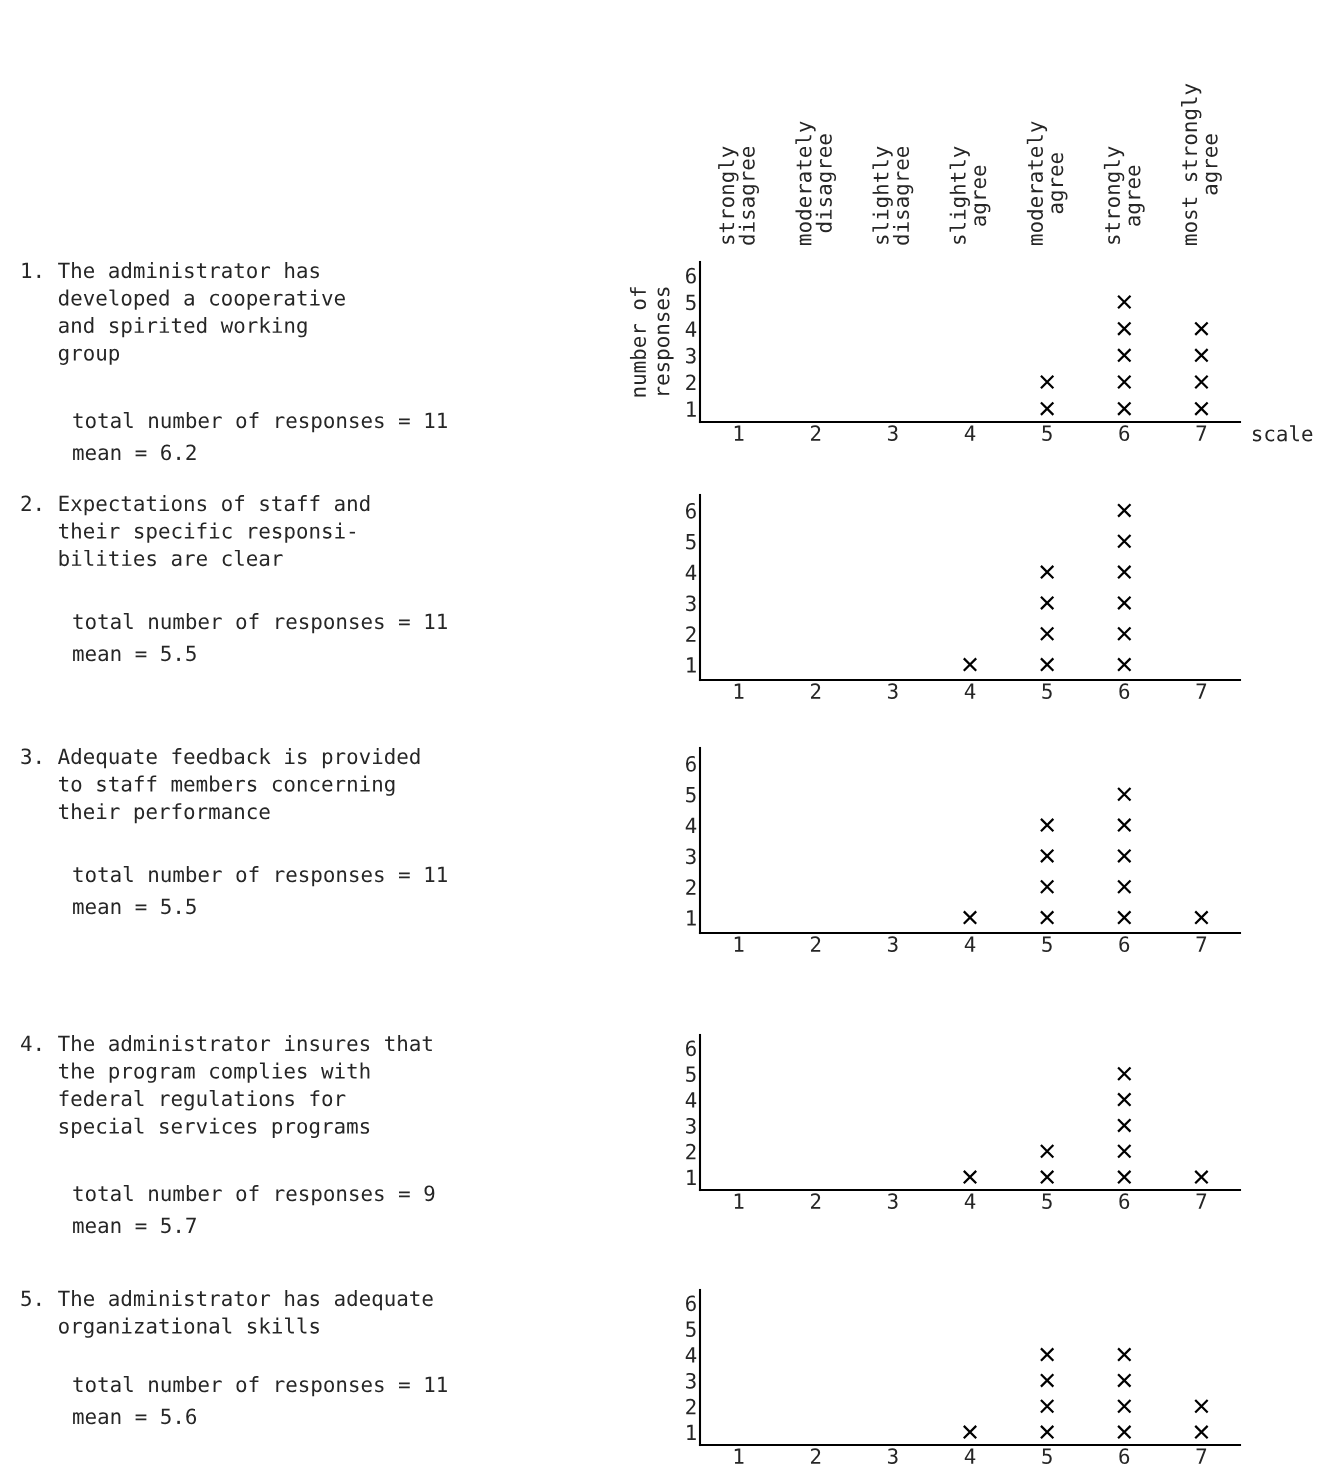 This screenshot has height=1473, width=1327. Describe the element at coordinates (134, 452) in the screenshot. I see `text: mean = 6.2` at that location.